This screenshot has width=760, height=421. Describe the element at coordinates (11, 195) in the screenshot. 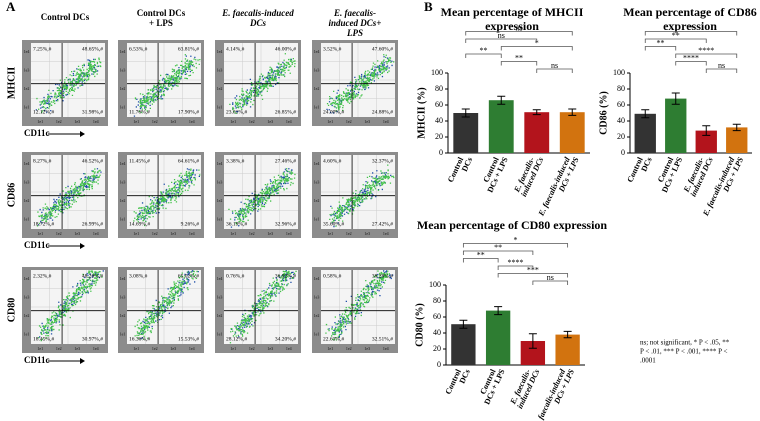

I see `row-label: CD86` at that location.